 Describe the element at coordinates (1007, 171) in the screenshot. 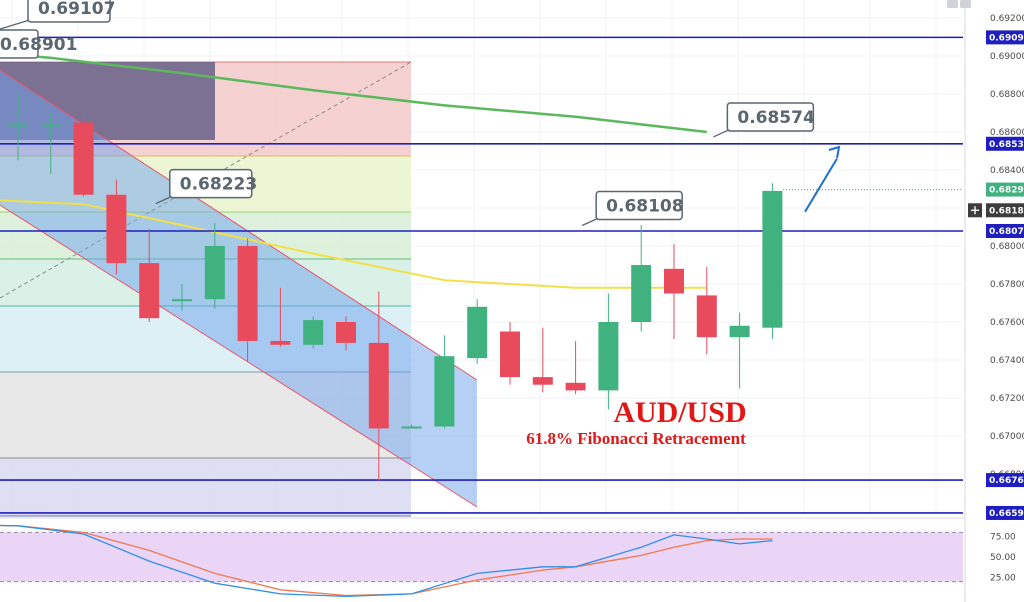

I see `price-tick-label: 0.68400` at that location.